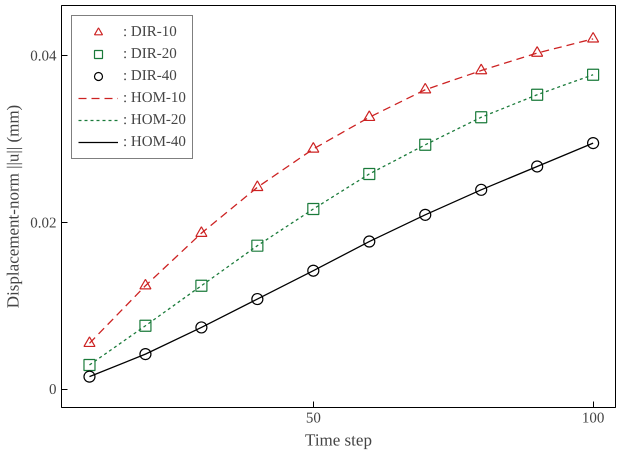 This screenshot has width=624, height=457. Describe the element at coordinates (12, 206) in the screenshot. I see `y-axis-title: Displacement-norm ||u|| (mm)` at that location.